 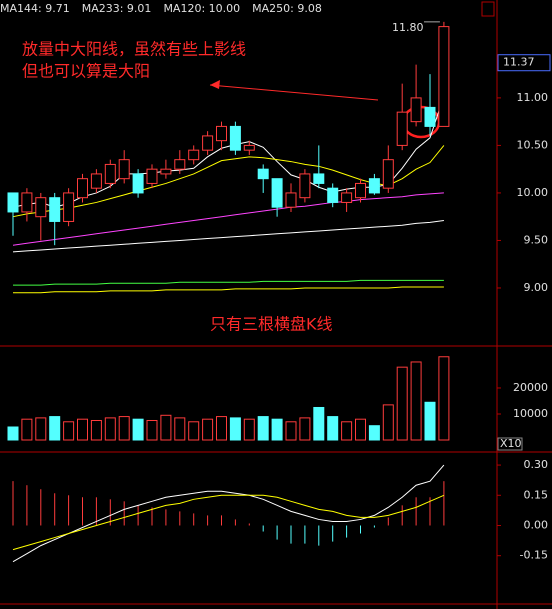 What do you see at coordinates (117, 8) in the screenshot?
I see `legend-entry: MA233: 9.01` at bounding box center [117, 8].